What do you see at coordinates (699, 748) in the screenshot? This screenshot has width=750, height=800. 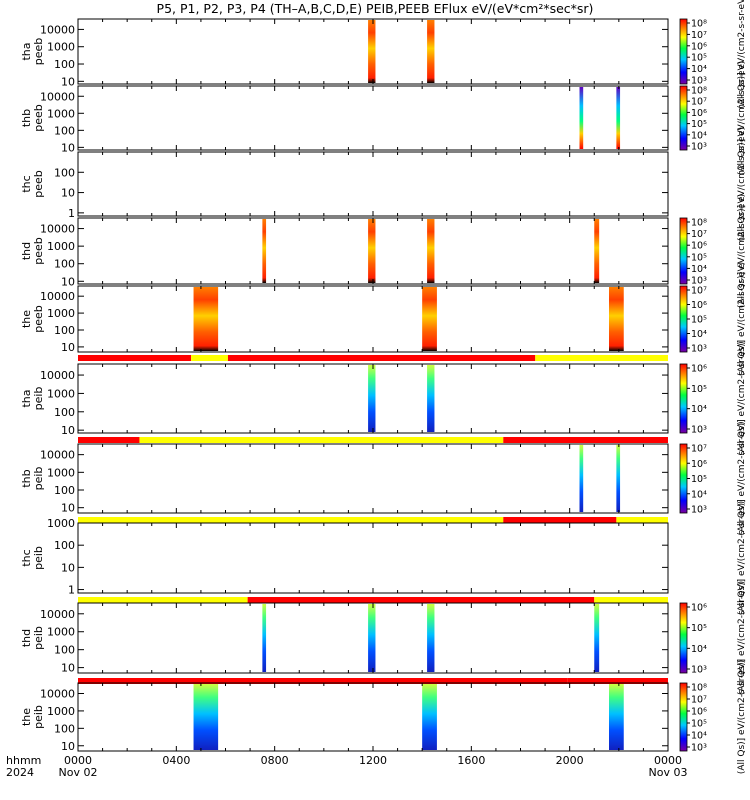 I see `colorbar-tick-label: 10³` at bounding box center [699, 748].